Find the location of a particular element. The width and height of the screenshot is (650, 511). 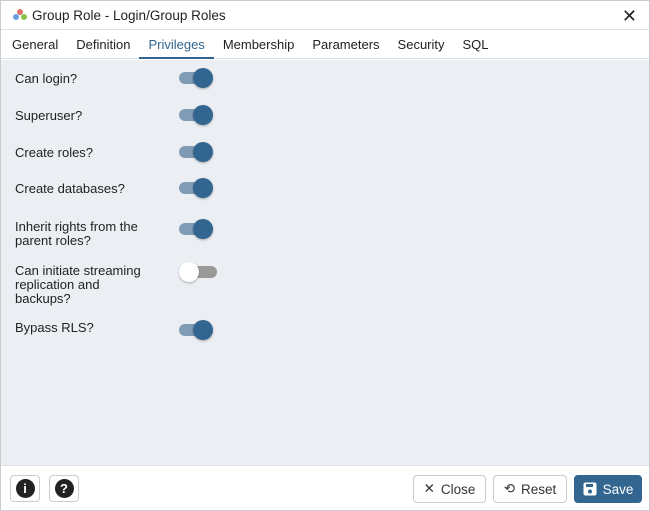

help-icon: ? is located at coordinates (64, 488).